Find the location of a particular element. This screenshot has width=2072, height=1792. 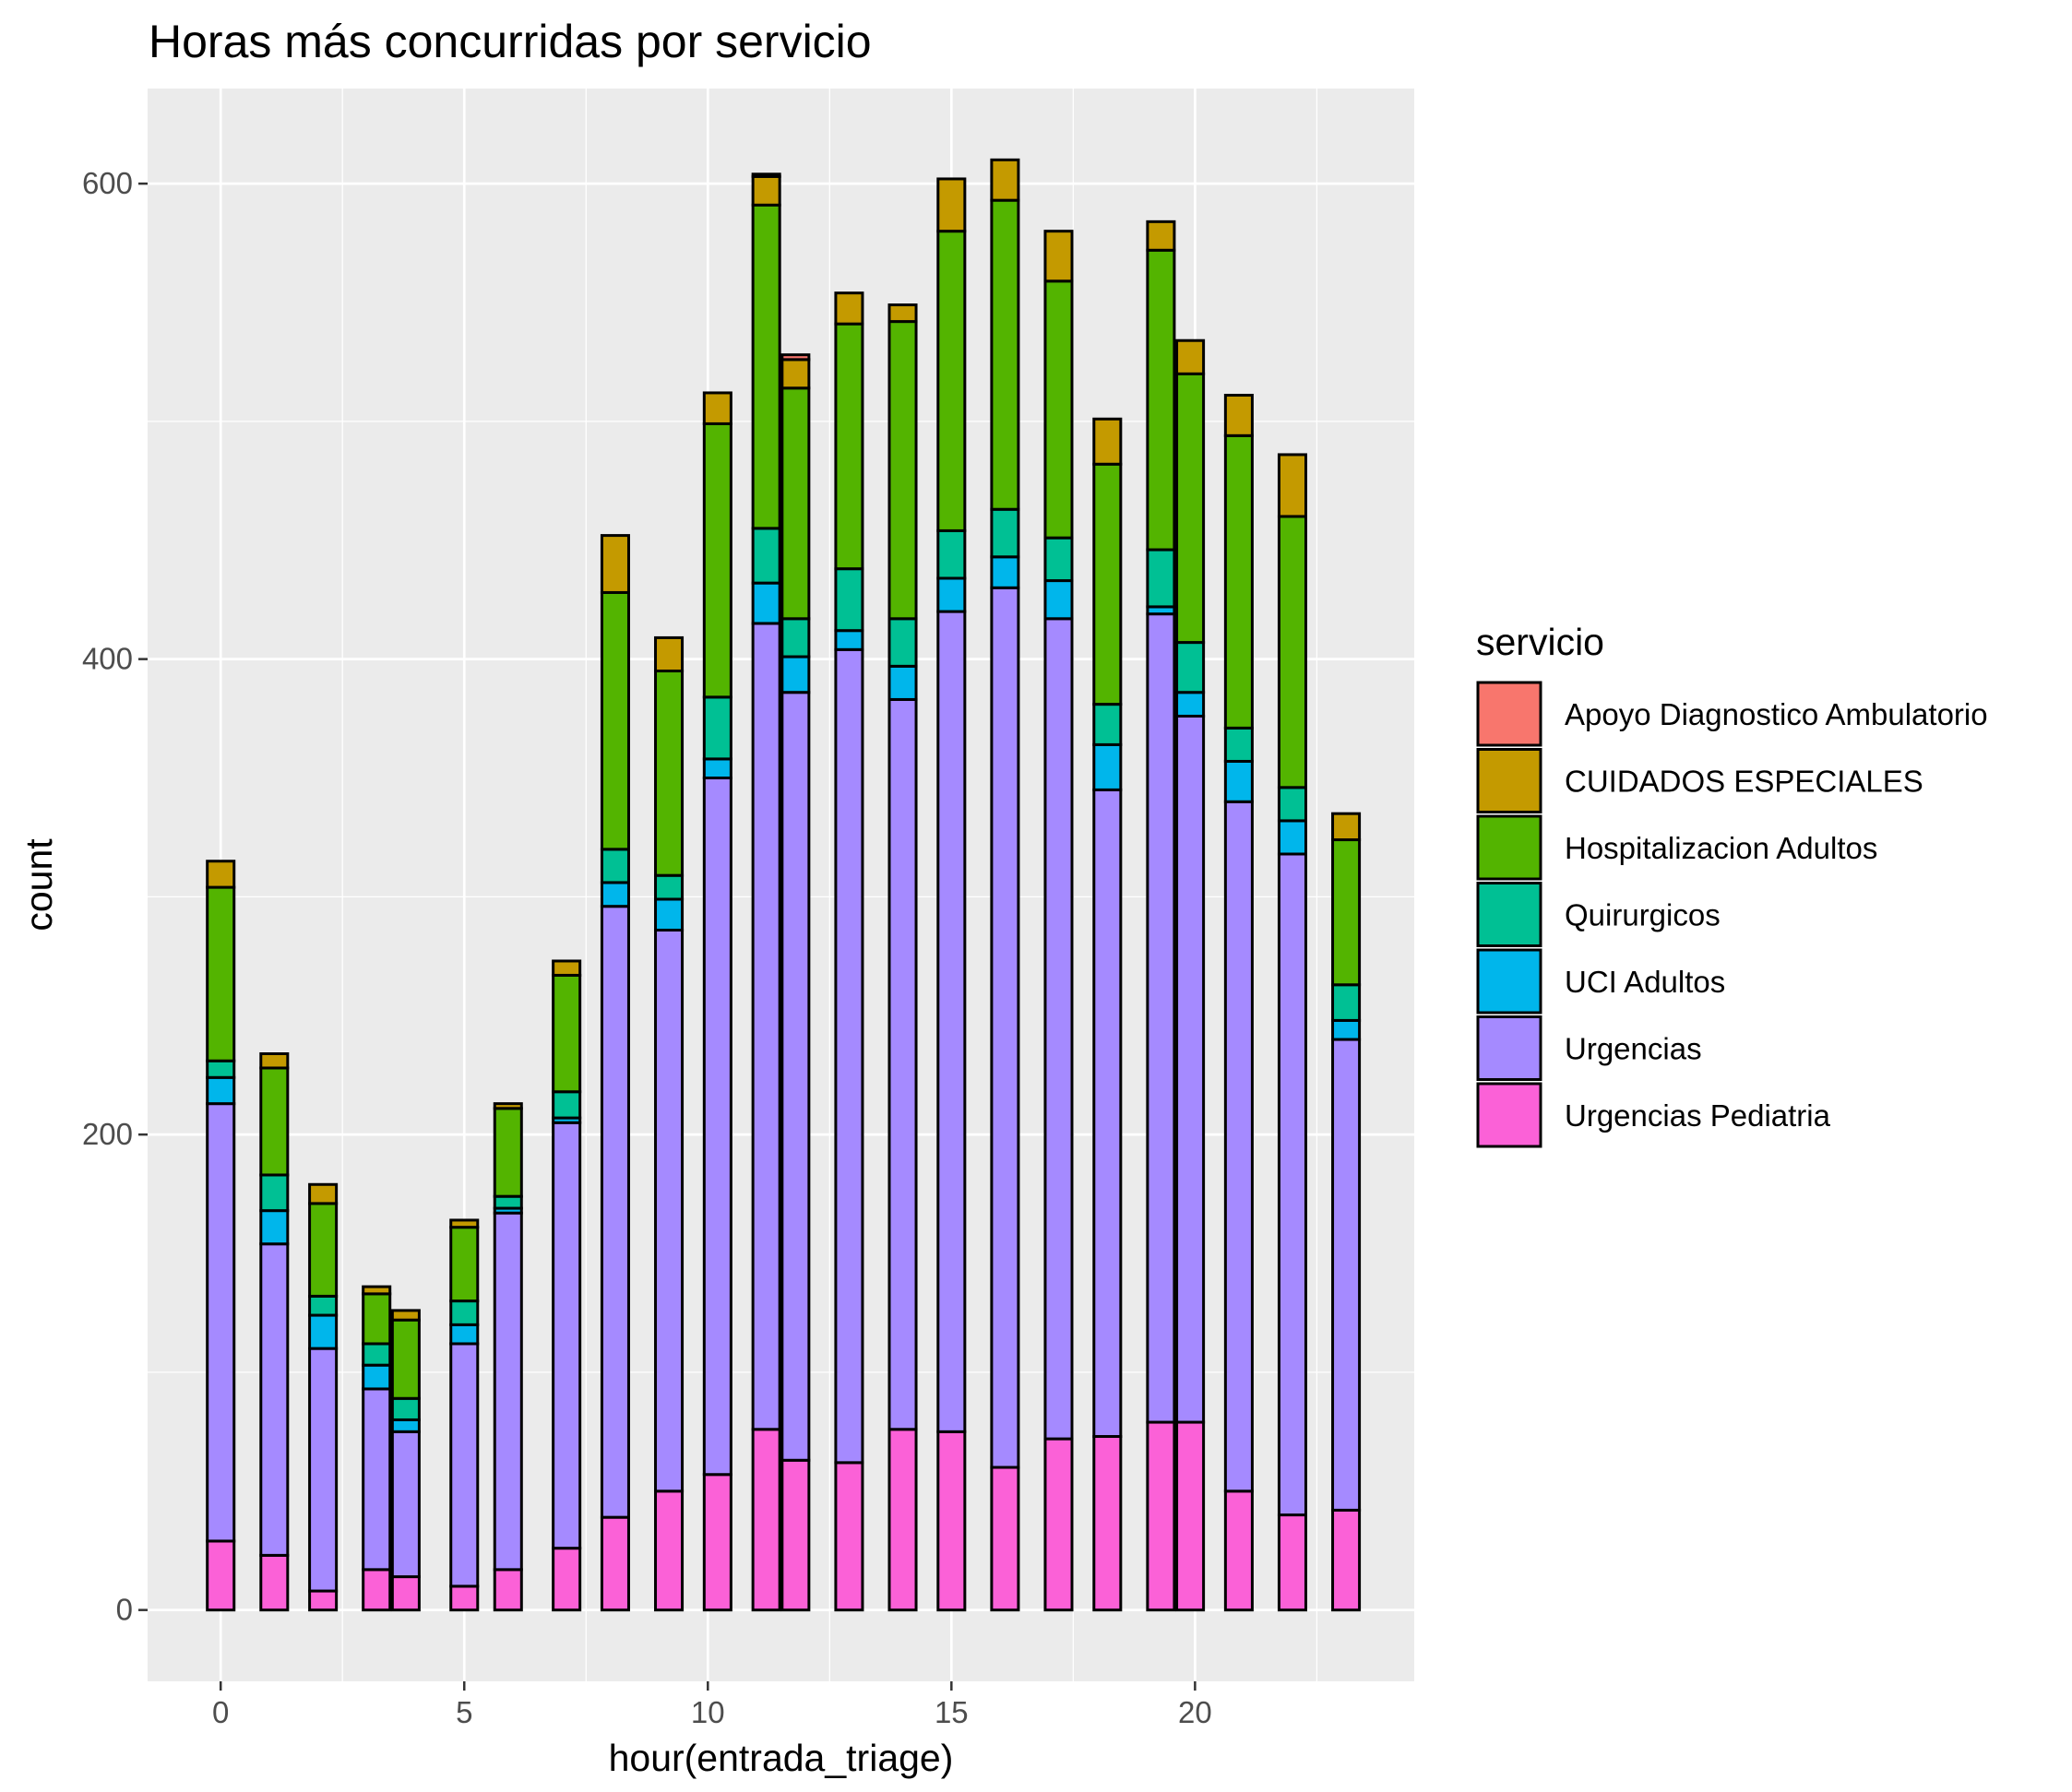

x-tick-label: 5 is located at coordinates (464, 1712).